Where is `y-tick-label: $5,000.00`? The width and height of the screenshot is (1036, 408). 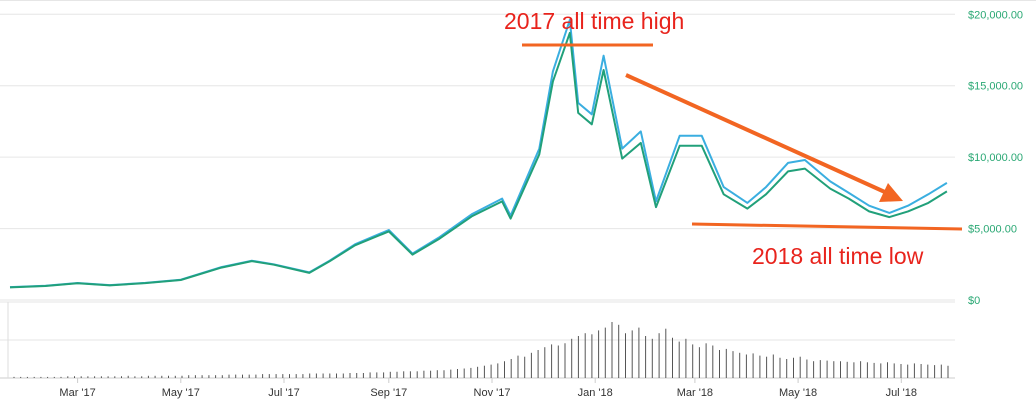 y-tick-label: $5,000.00 is located at coordinates (992, 230).